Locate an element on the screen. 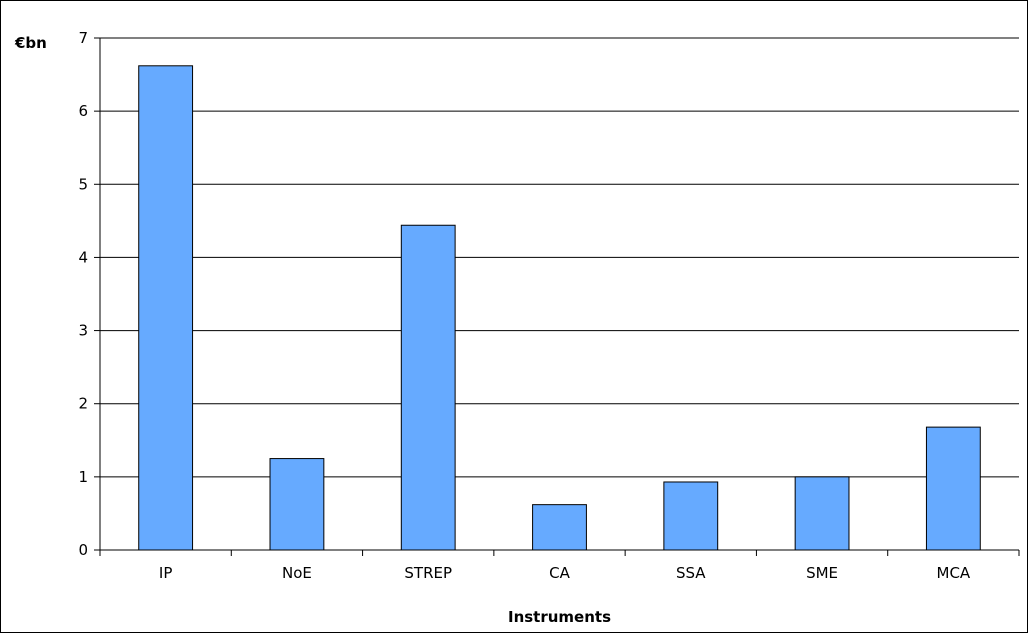  x-tick-label: IP is located at coordinates (165, 573).